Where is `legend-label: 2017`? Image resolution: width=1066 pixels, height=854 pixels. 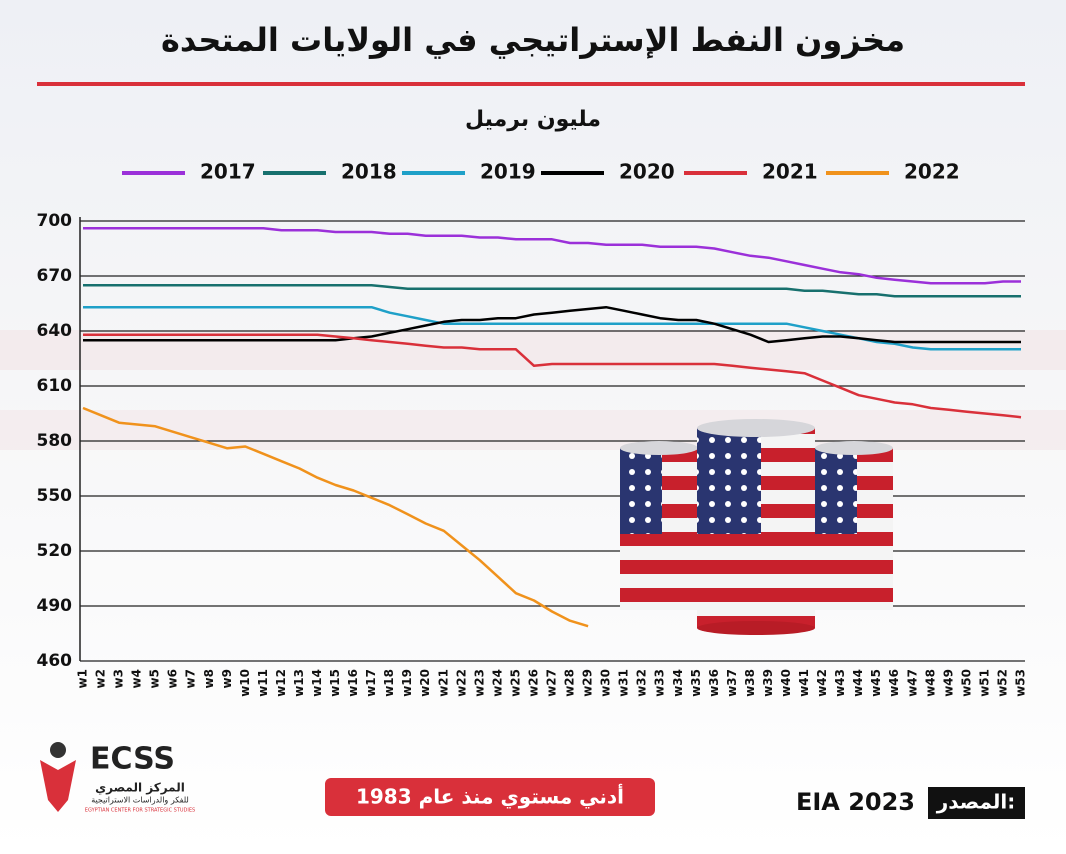 legend-label: 2017 is located at coordinates (228, 172).